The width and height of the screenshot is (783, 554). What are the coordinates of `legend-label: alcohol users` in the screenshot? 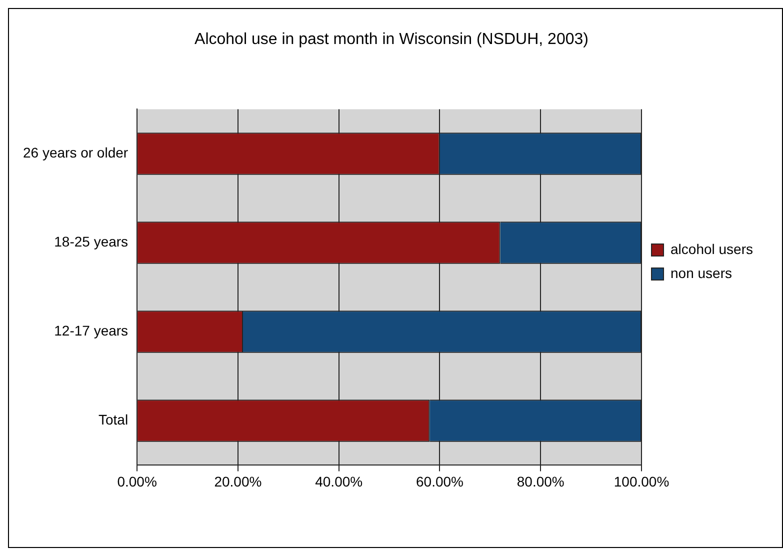 It's located at (712, 248).